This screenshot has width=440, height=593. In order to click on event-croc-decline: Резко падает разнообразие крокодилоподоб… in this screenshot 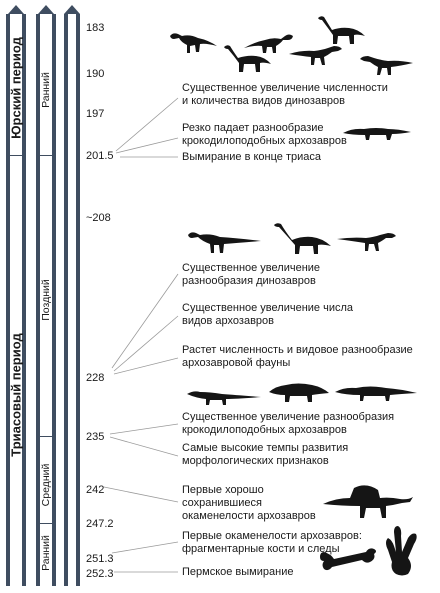, I will do `click(264, 135)`.